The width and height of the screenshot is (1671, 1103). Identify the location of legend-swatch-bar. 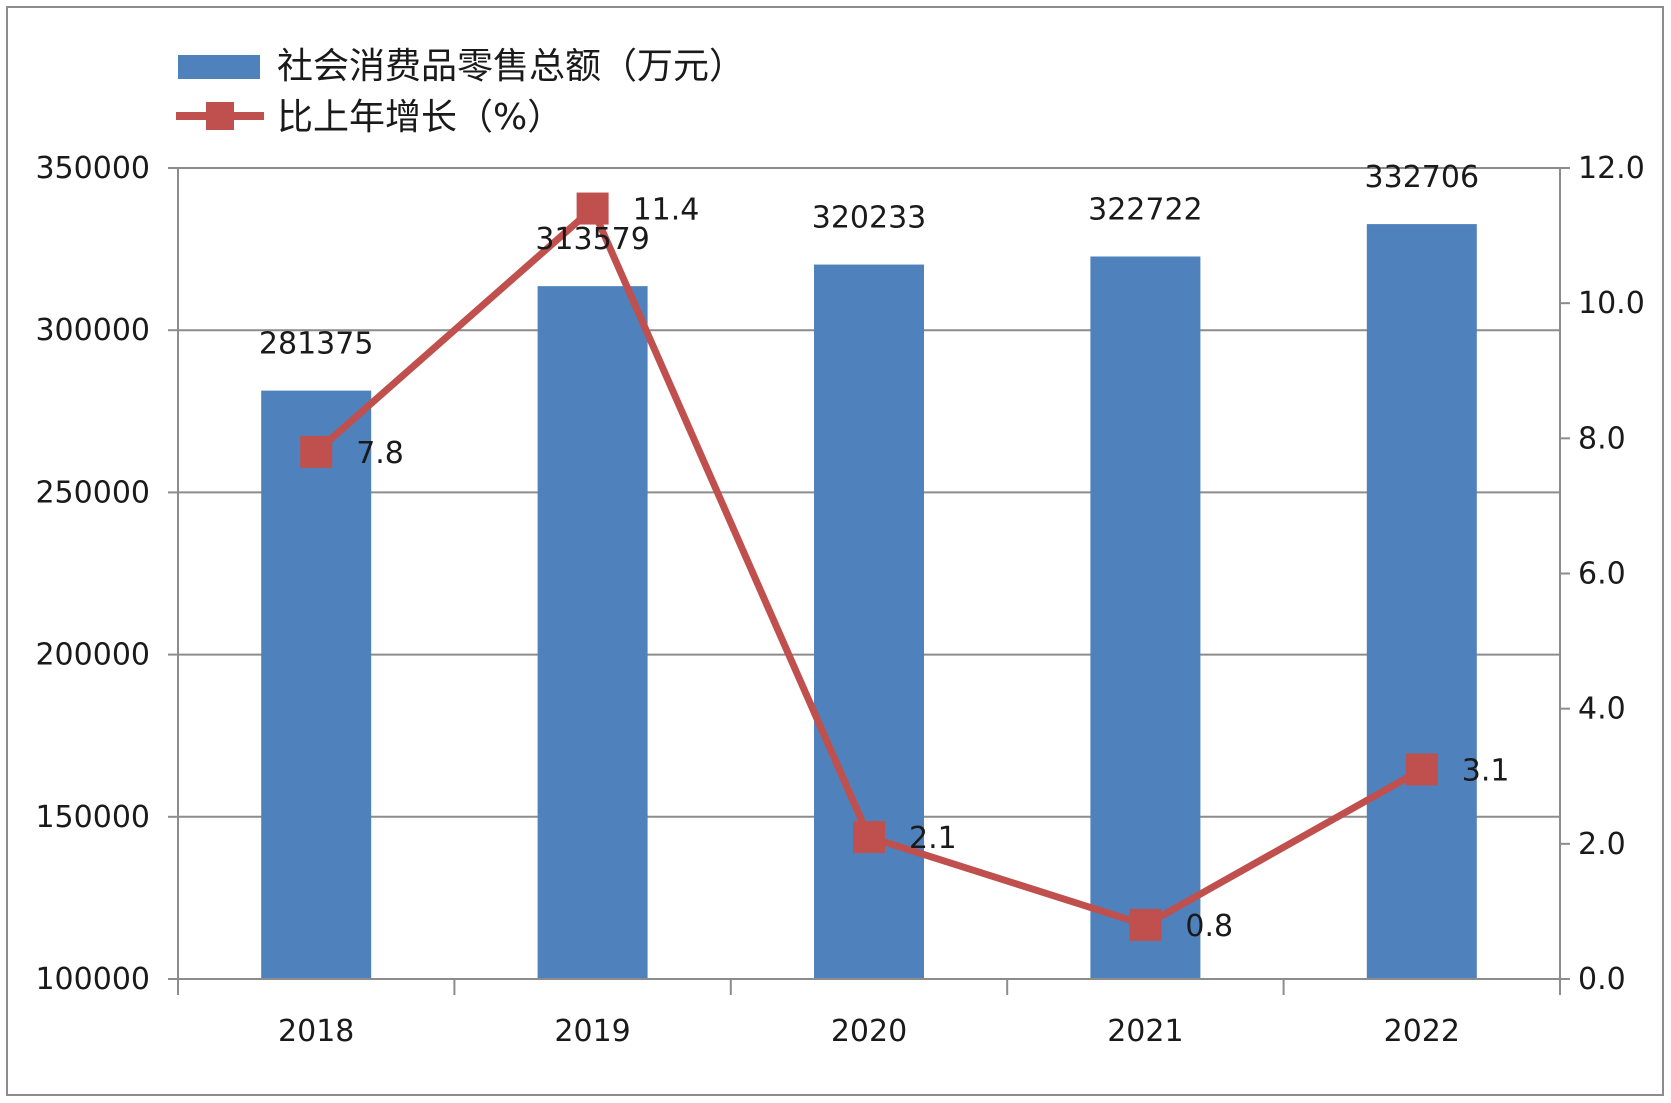
(219, 67).